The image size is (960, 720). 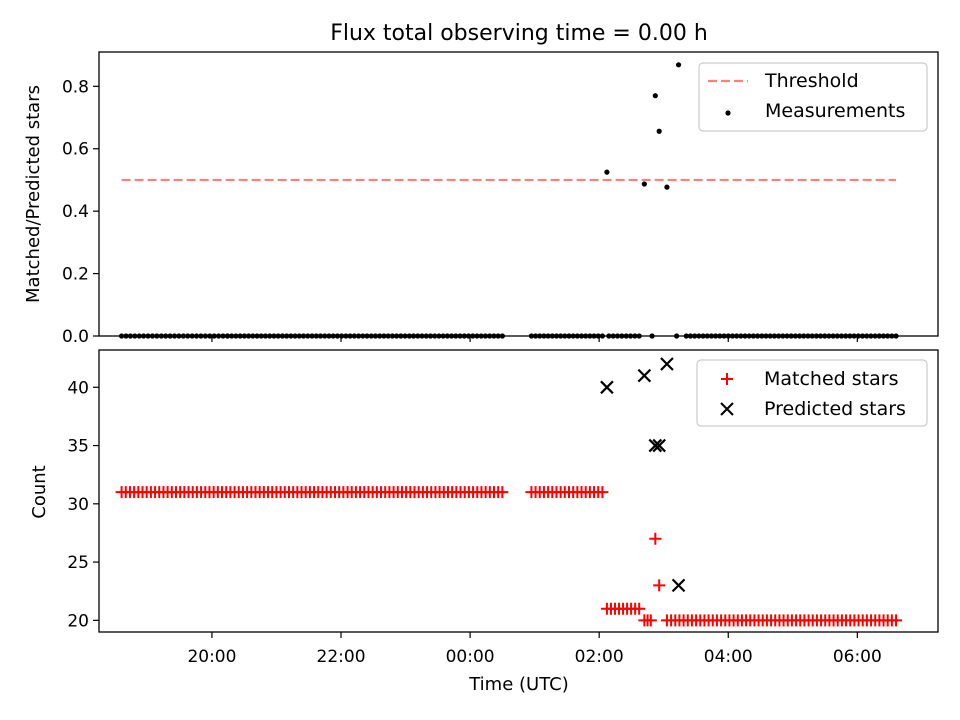 I want to click on legend-matched-swatch, so click(x=727, y=379).